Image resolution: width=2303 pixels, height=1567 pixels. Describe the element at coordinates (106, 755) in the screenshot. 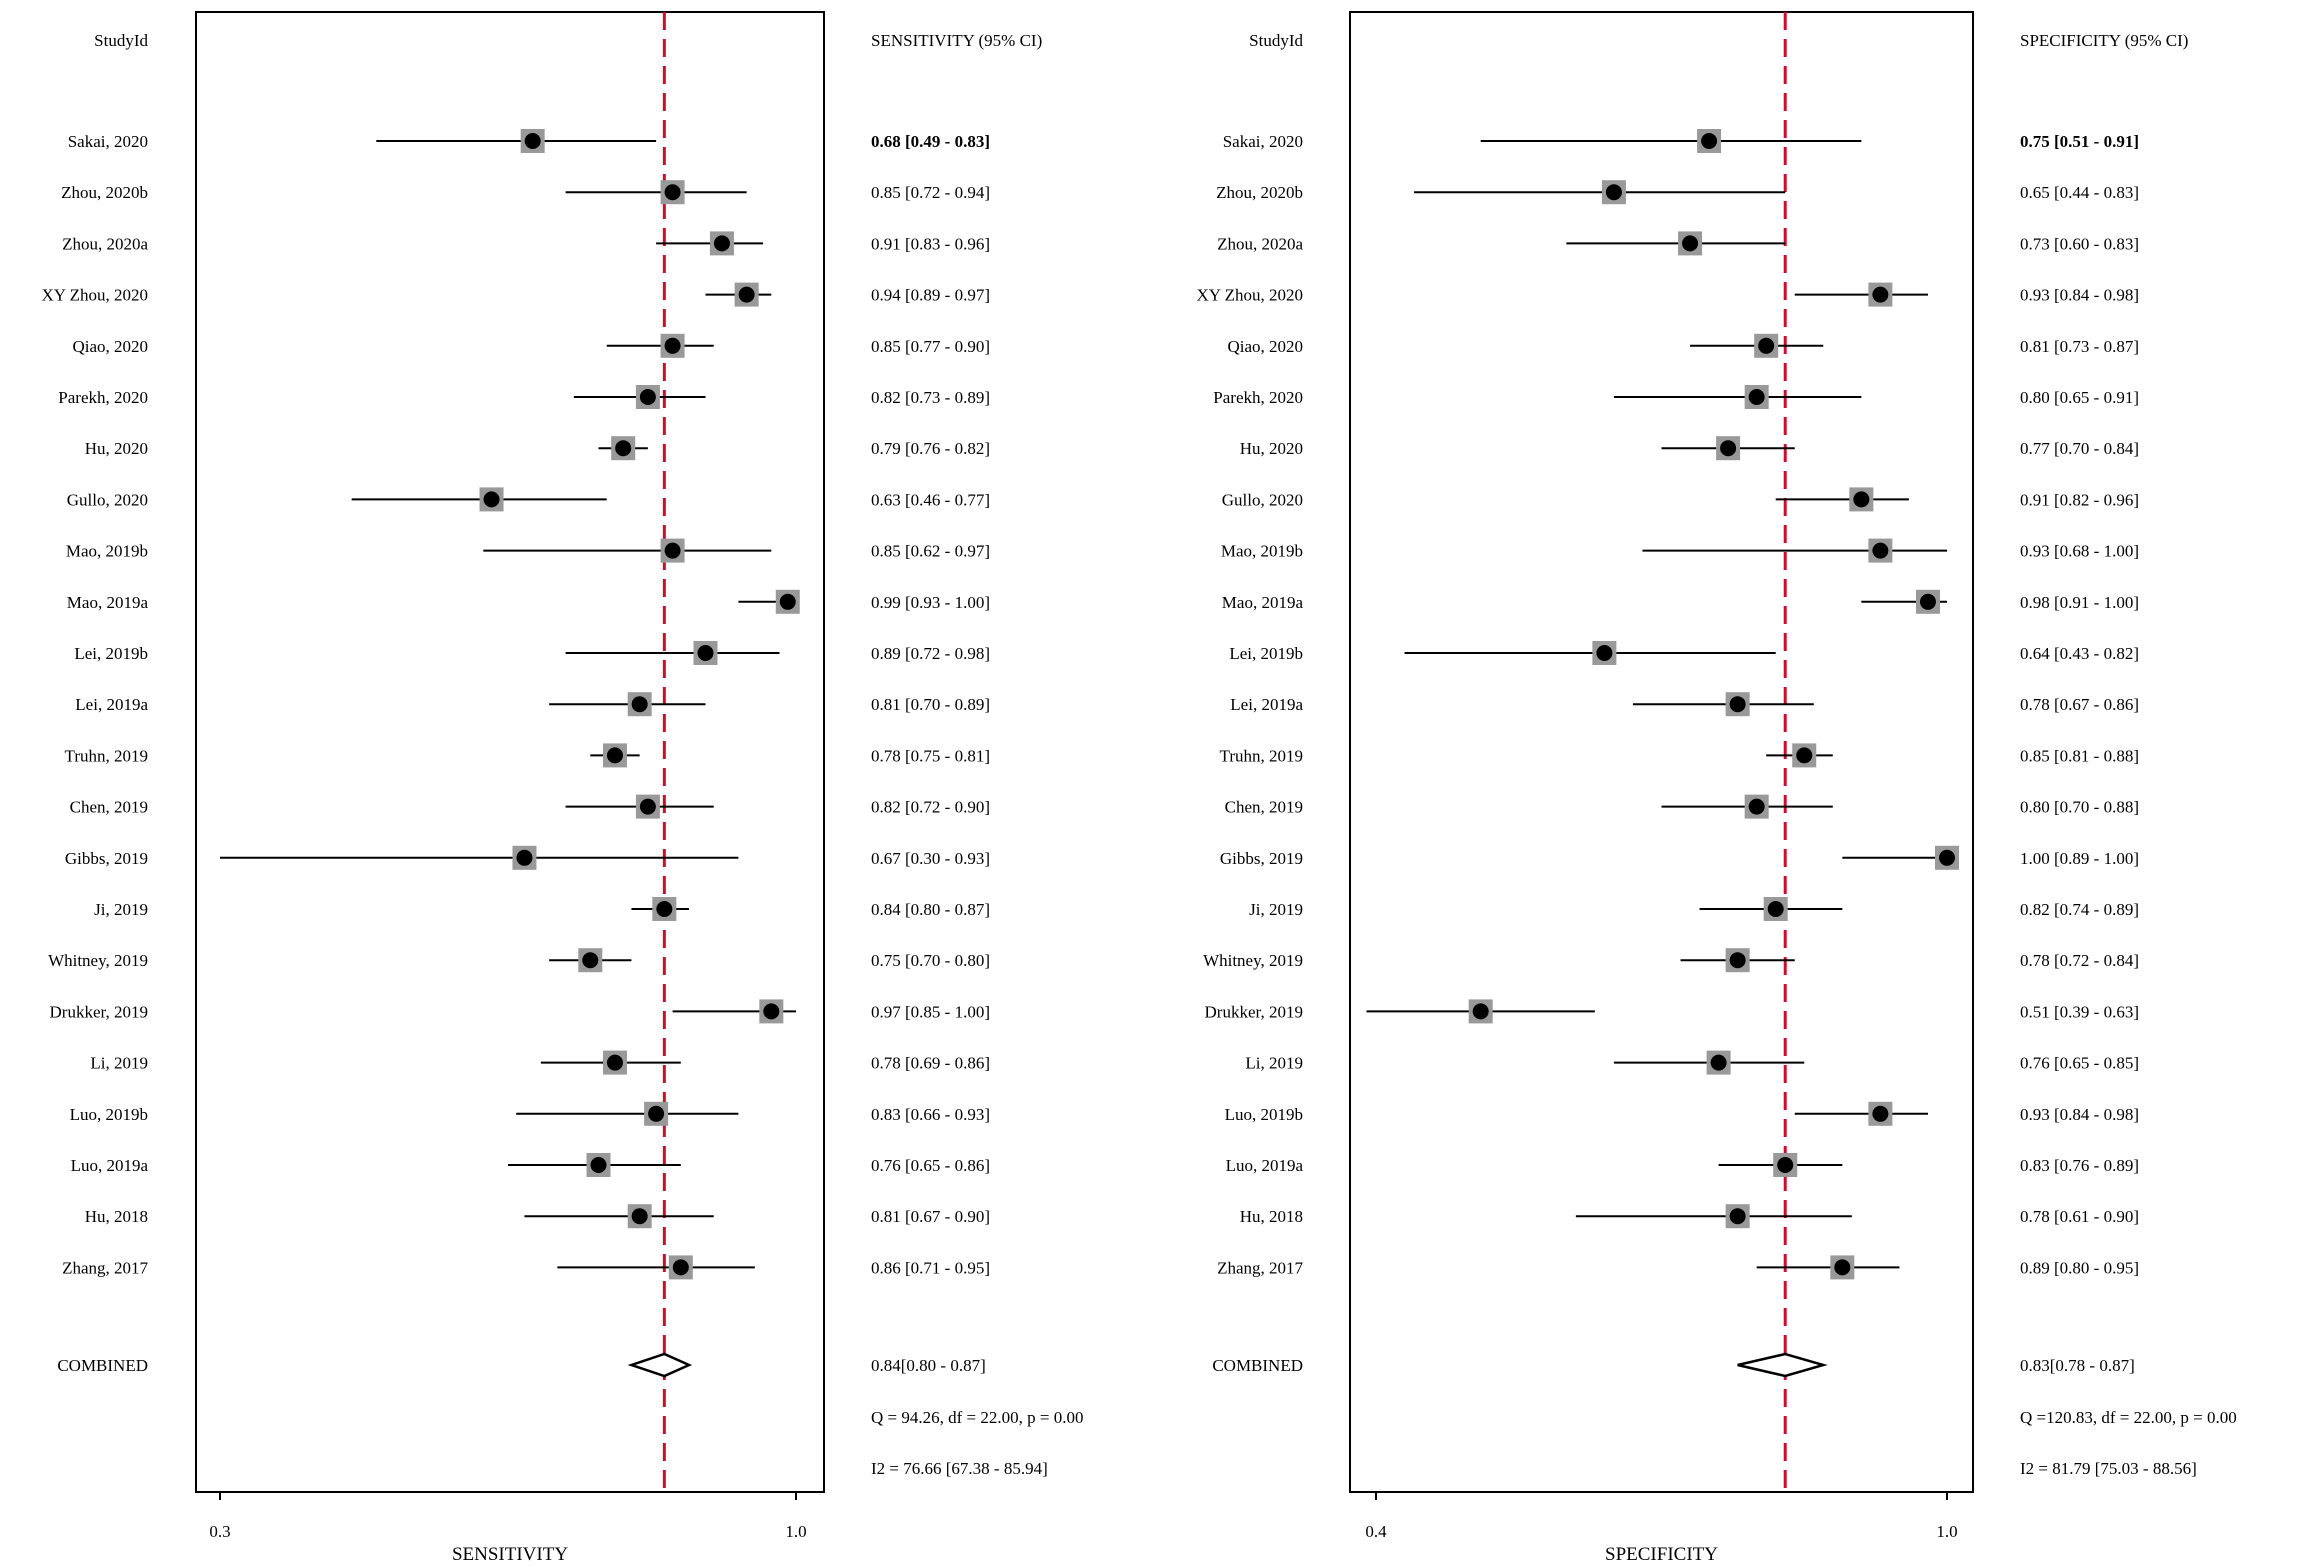

I see `panel1-study-label-truhn-2019: Truhn, 2019` at that location.